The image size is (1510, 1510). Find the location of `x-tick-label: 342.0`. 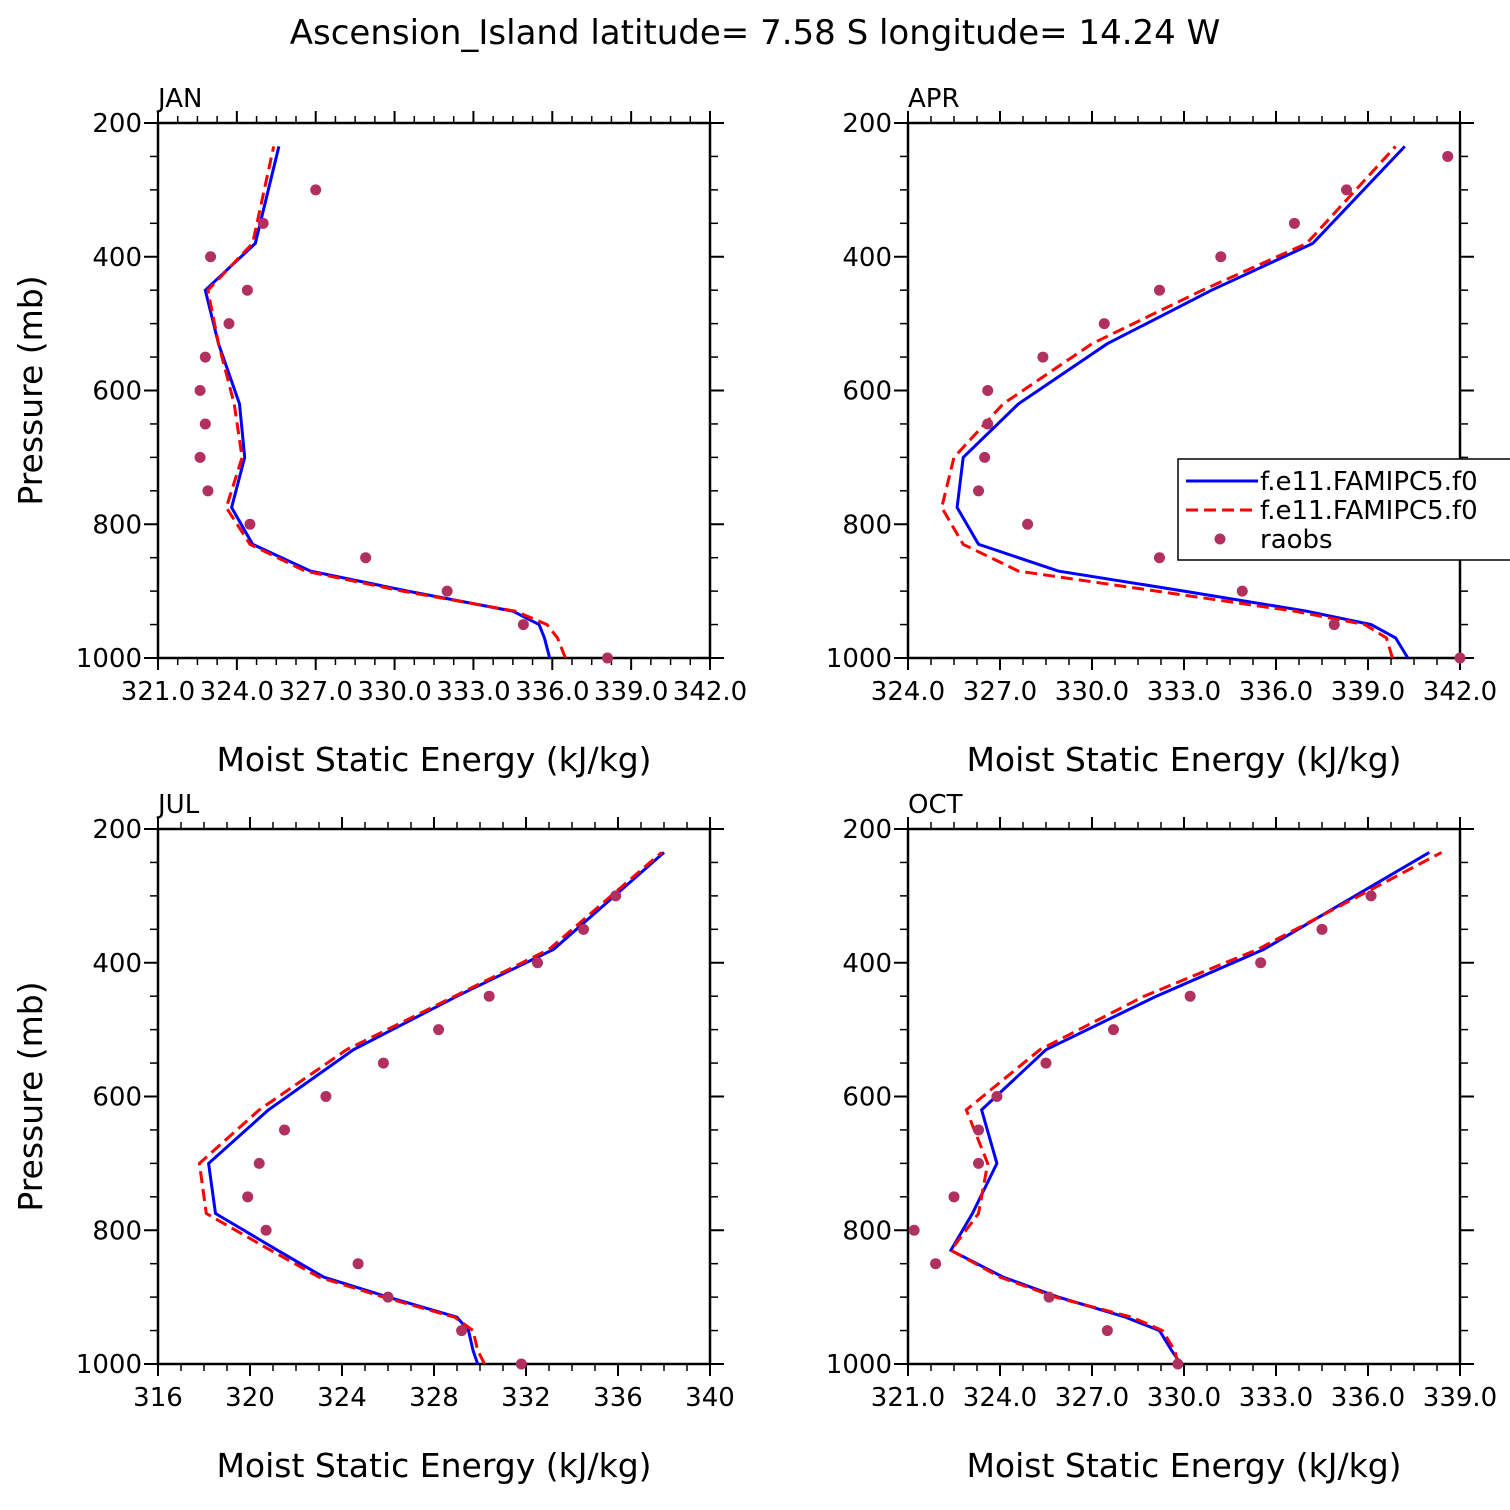

x-tick-label: 342.0 is located at coordinates (710, 692).